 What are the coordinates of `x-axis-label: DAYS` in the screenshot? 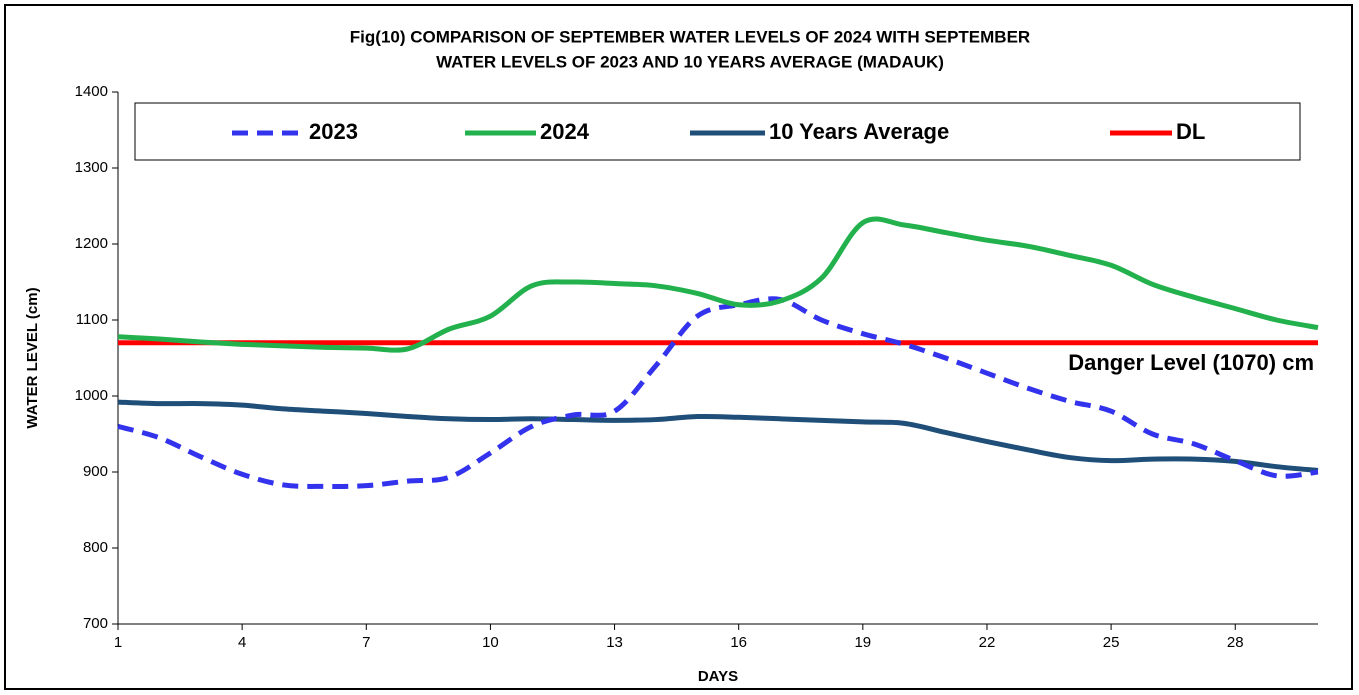 It's located at (718, 676).